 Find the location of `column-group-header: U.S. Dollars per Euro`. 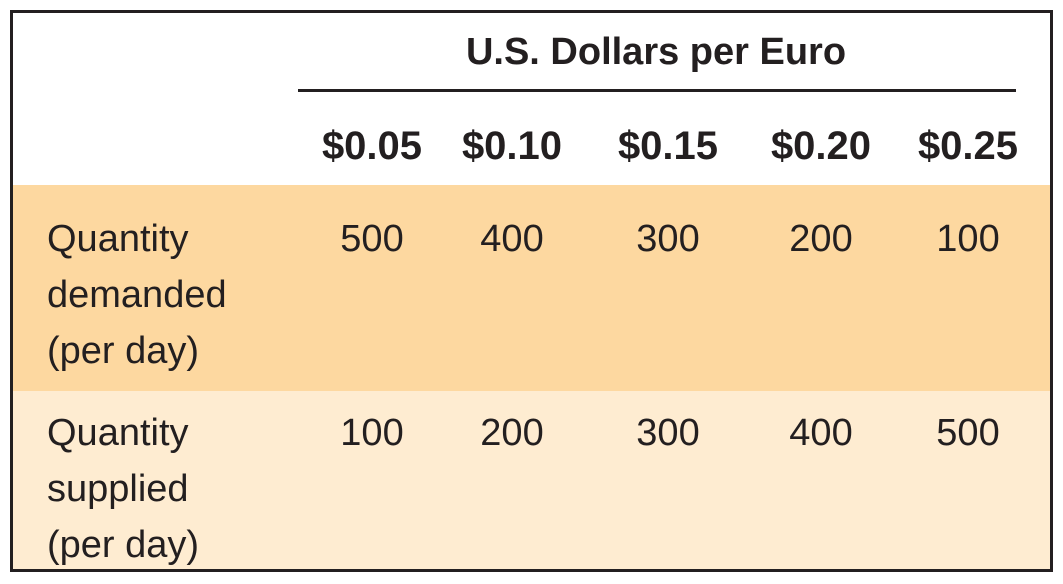

column-group-header: U.S. Dollars per Euro is located at coordinates (656, 52).